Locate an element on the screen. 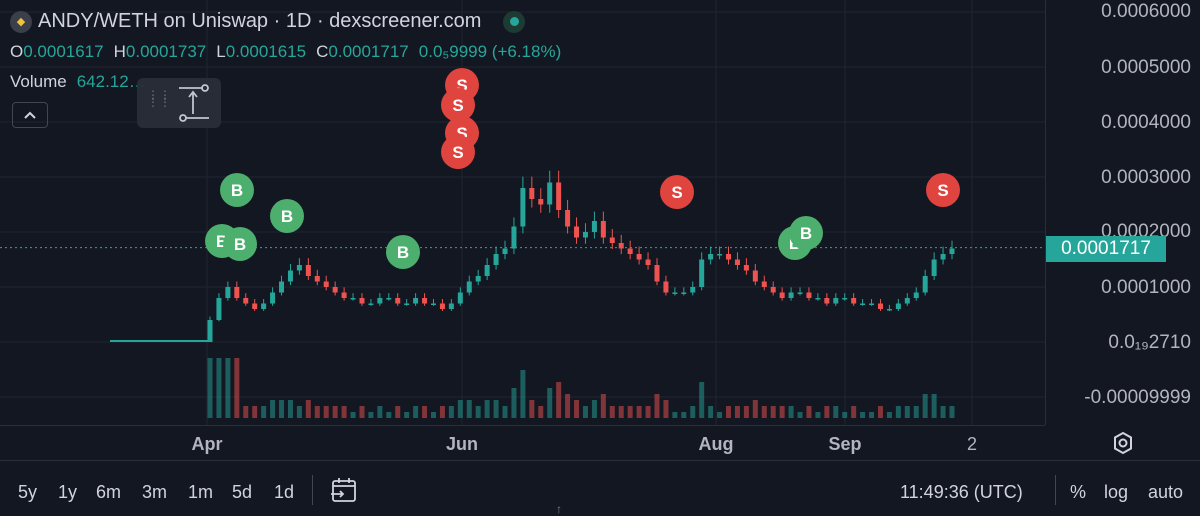 The image size is (1200, 516). price-label: 0.0₁₉2710 is located at coordinates (1149, 342).